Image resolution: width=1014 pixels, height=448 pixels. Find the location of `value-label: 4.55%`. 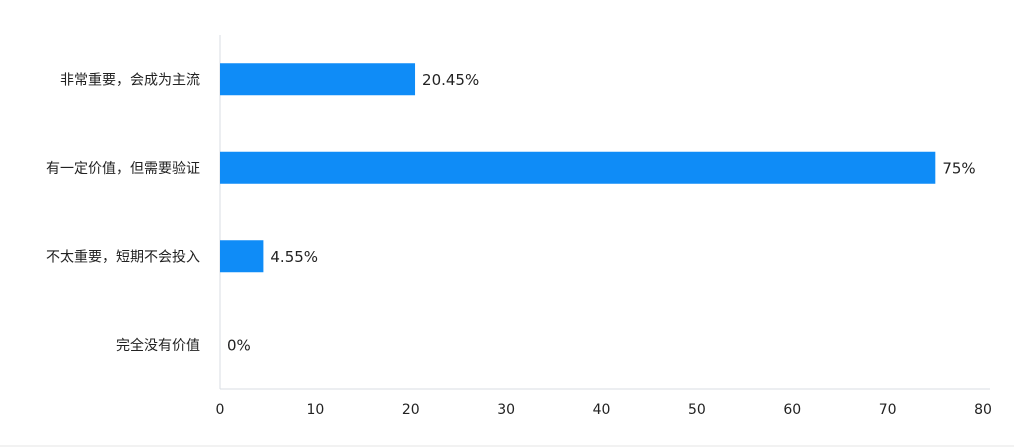

value-label: 4.55% is located at coordinates (294, 257).